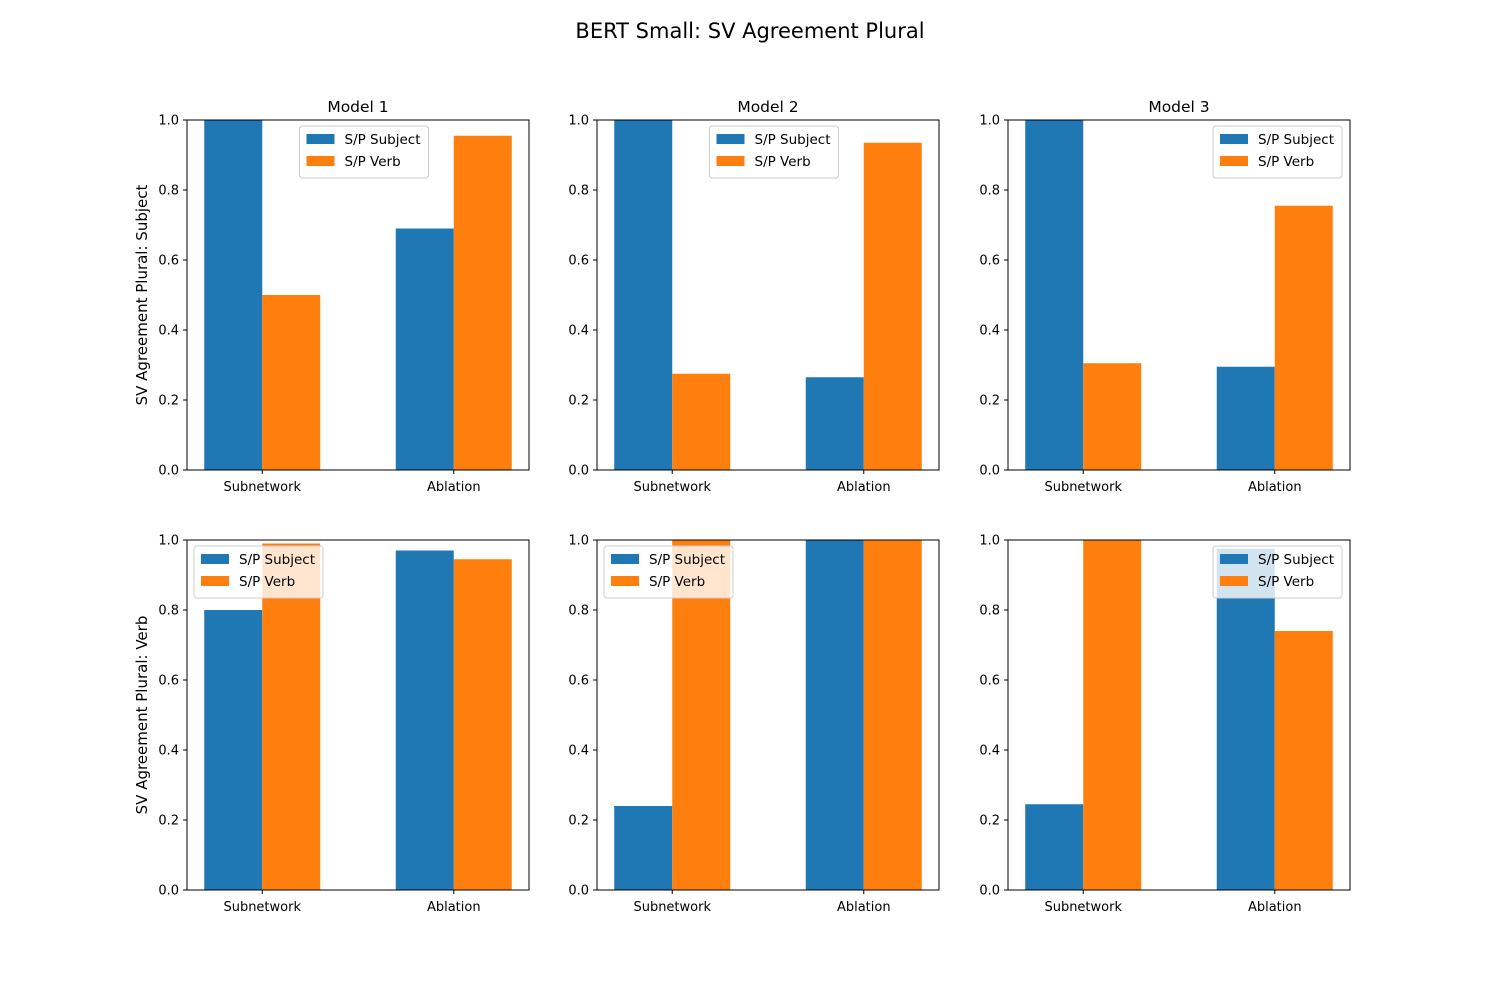  I want to click on subplot-title: Model 1, so click(357, 107).